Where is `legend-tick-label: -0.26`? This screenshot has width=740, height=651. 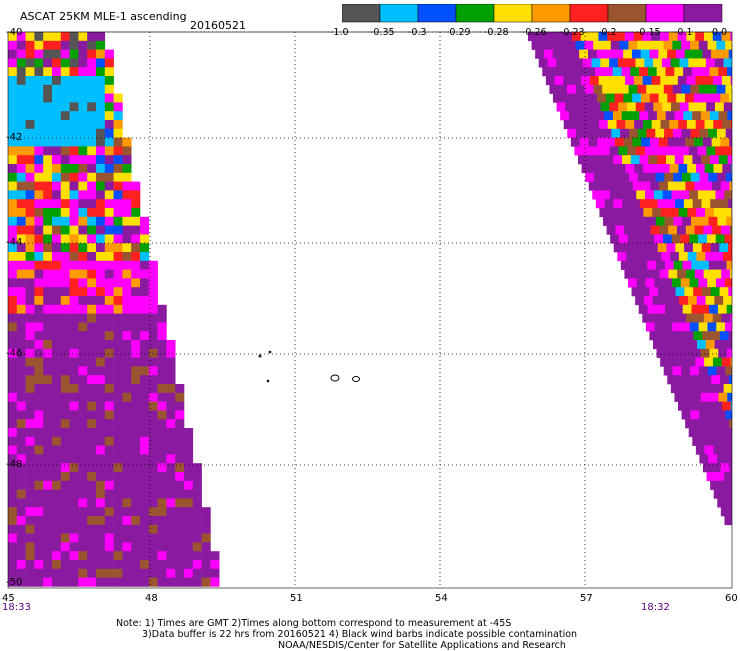
legend-tick-label: -0.26 is located at coordinates (534, 32).